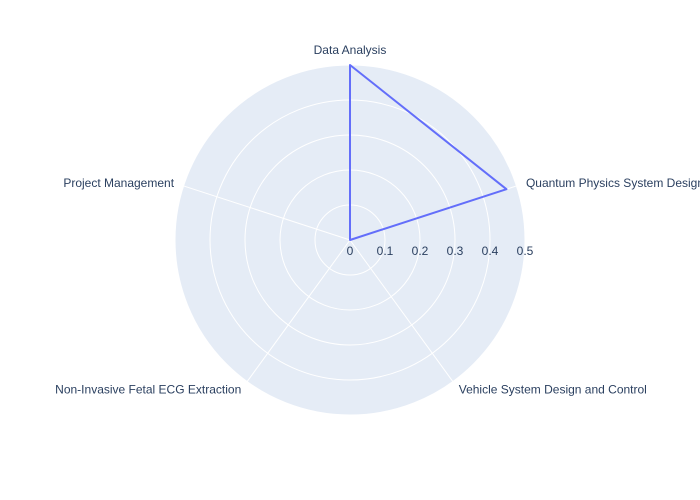 Image resolution: width=700 pixels, height=500 pixels. What do you see at coordinates (455, 251) in the screenshot?
I see `radial-tick-label: 0.3` at bounding box center [455, 251].